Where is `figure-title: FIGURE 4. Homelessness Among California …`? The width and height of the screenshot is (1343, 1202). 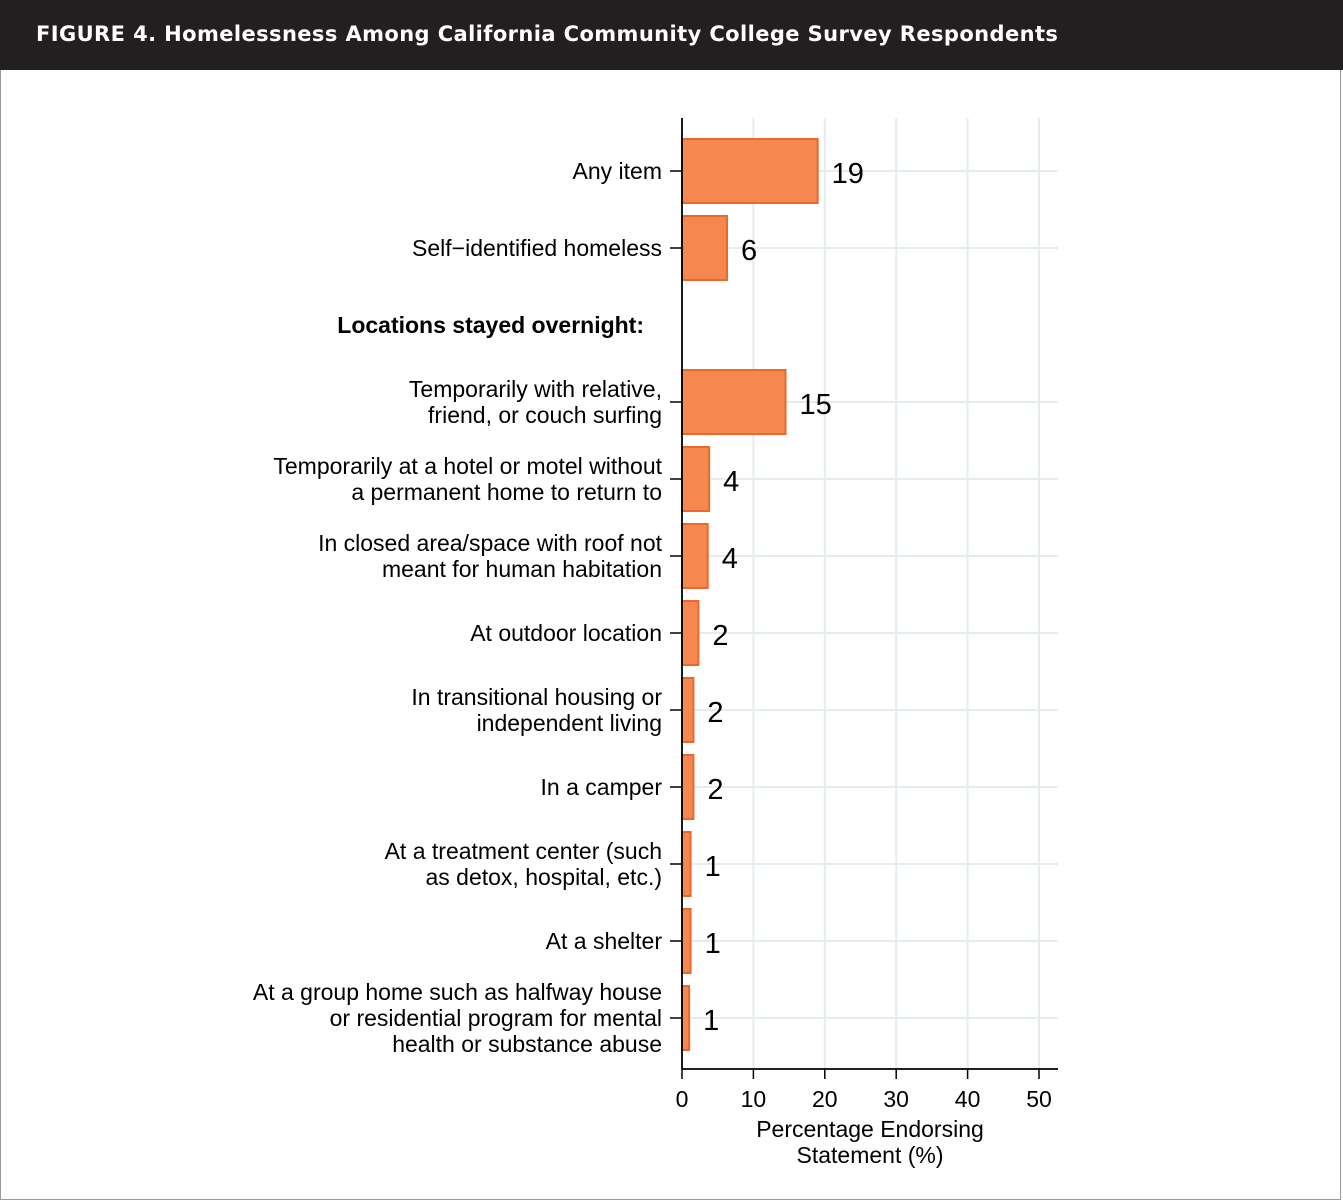 figure-title: FIGURE 4. Homelessness Among California … is located at coordinates (547, 34).